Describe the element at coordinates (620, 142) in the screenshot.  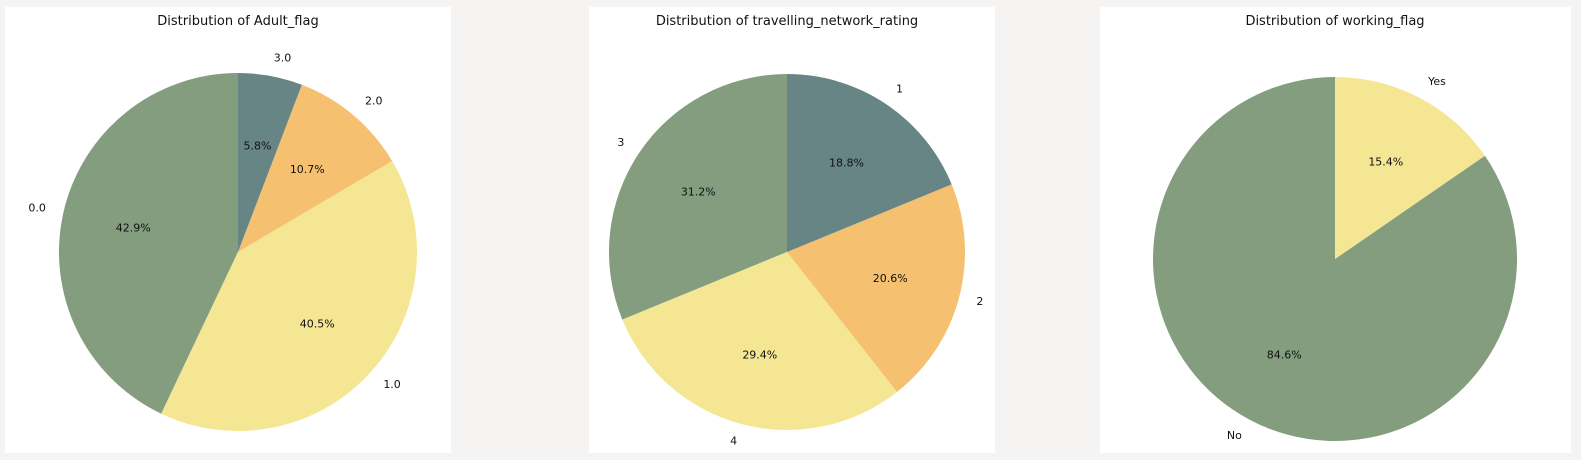
I see `category-label: 3` at that location.